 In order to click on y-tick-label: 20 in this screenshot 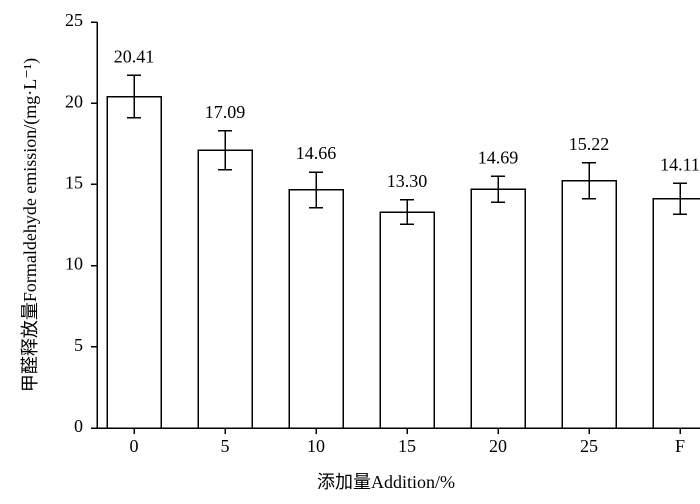, I will do `click(74, 101)`.